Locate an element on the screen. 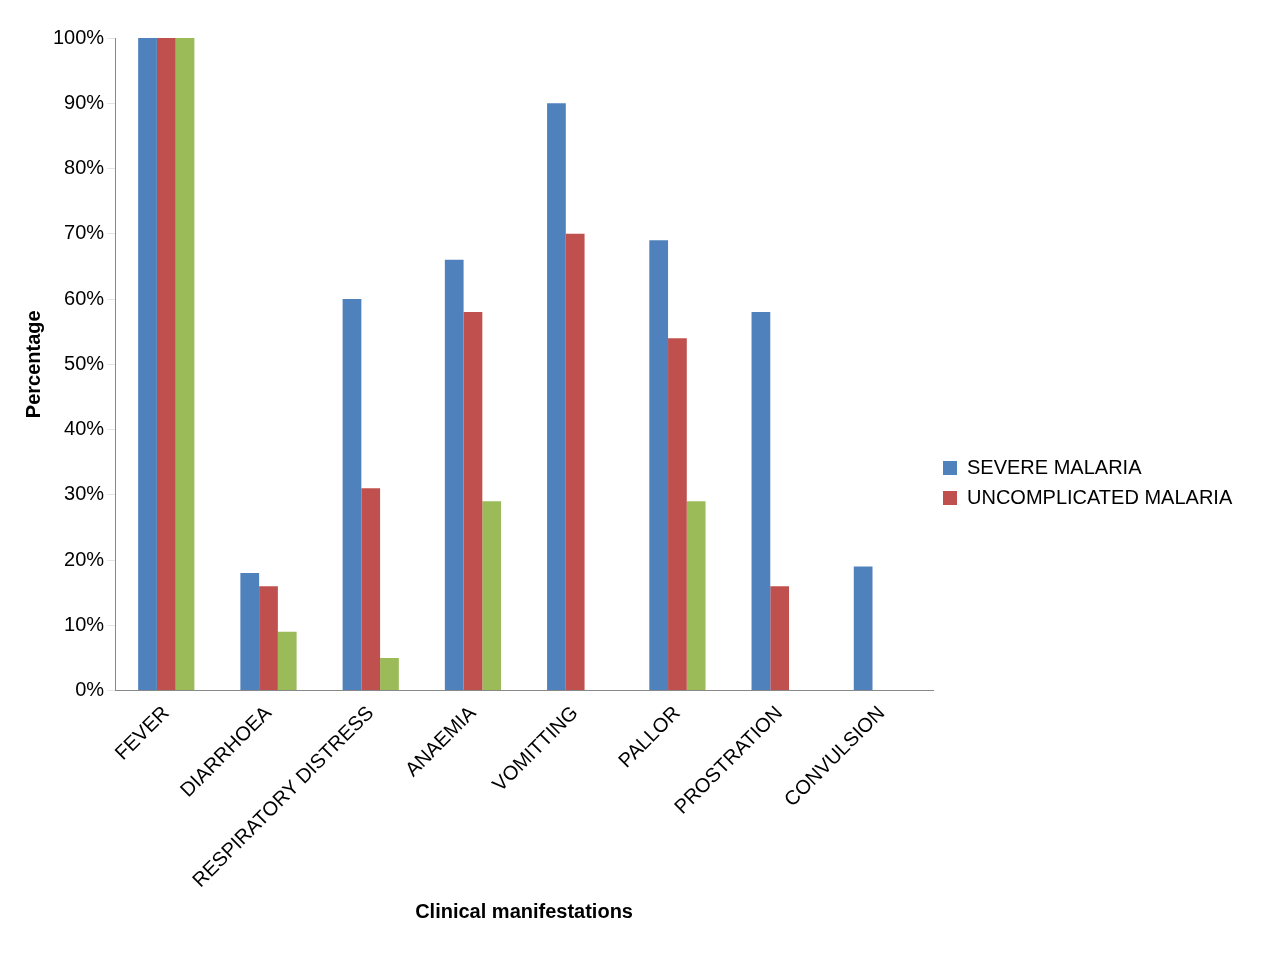 The image size is (1270, 954). y-axis-title: Percentage is located at coordinates (32, 364).